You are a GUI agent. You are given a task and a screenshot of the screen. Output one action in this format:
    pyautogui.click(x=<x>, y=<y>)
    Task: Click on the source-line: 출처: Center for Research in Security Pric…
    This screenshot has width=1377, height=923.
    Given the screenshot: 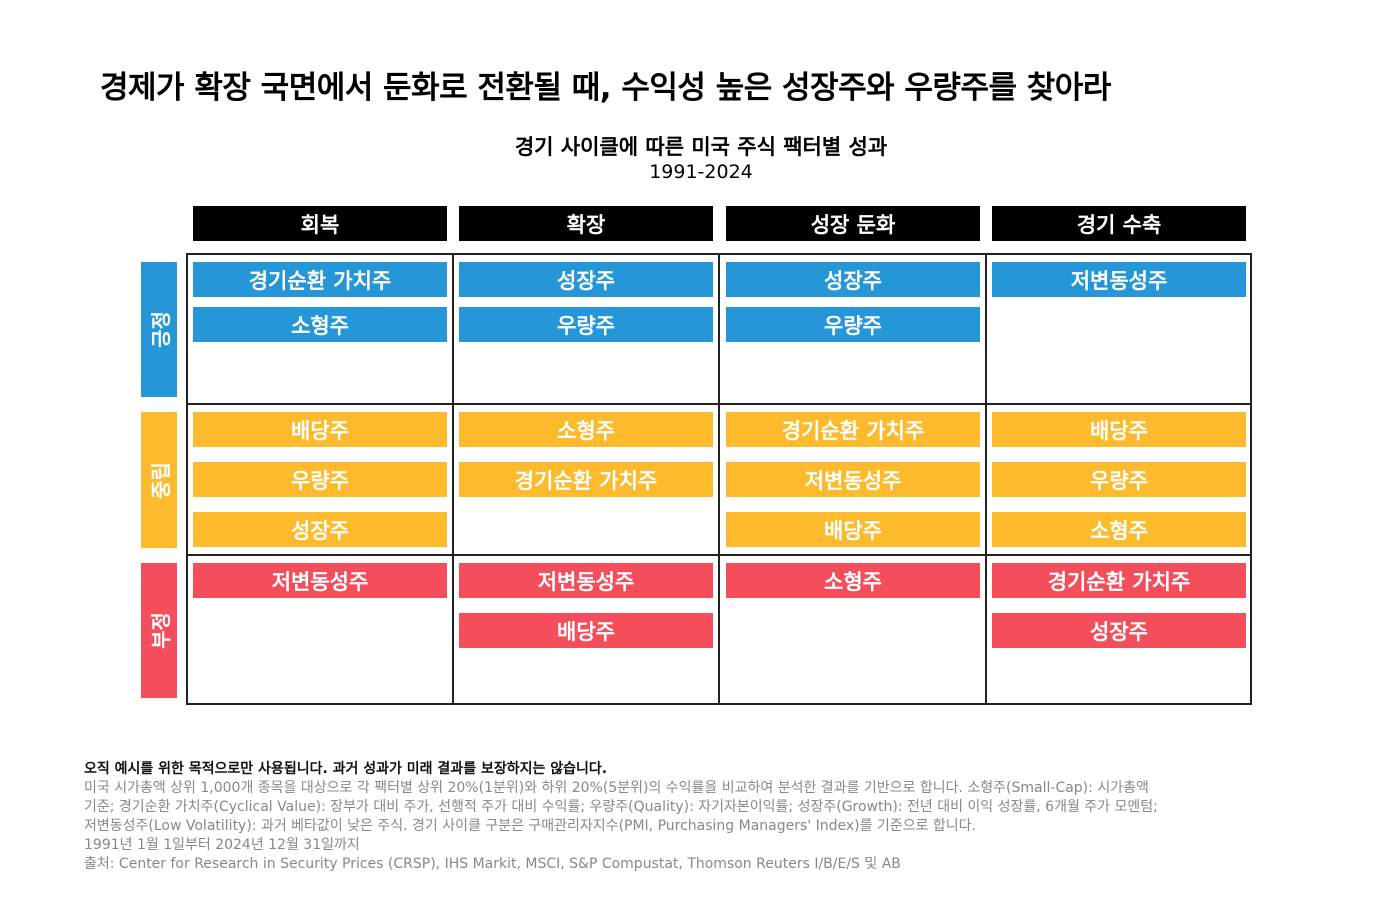 What is the action you would take?
    pyautogui.click(x=492, y=864)
    